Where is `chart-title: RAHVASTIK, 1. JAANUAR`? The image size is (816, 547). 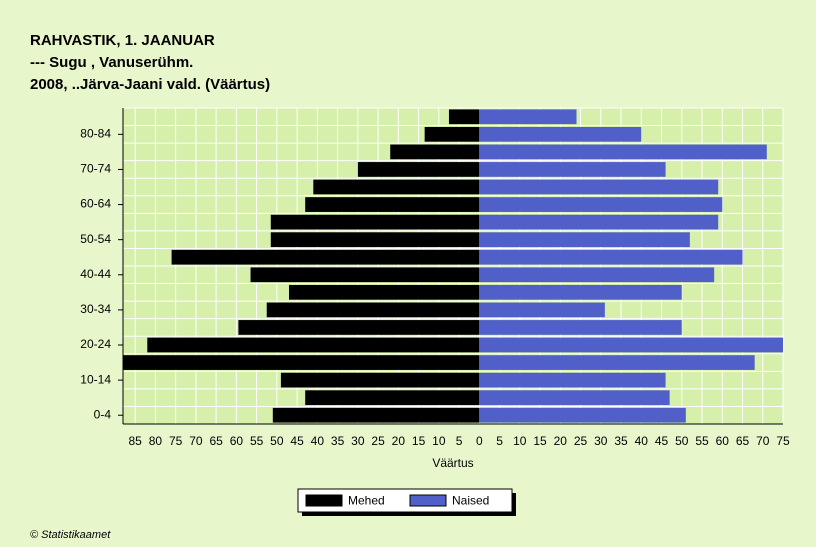
chart-title: RAHVASTIK, 1. JAANUAR is located at coordinates (122, 40).